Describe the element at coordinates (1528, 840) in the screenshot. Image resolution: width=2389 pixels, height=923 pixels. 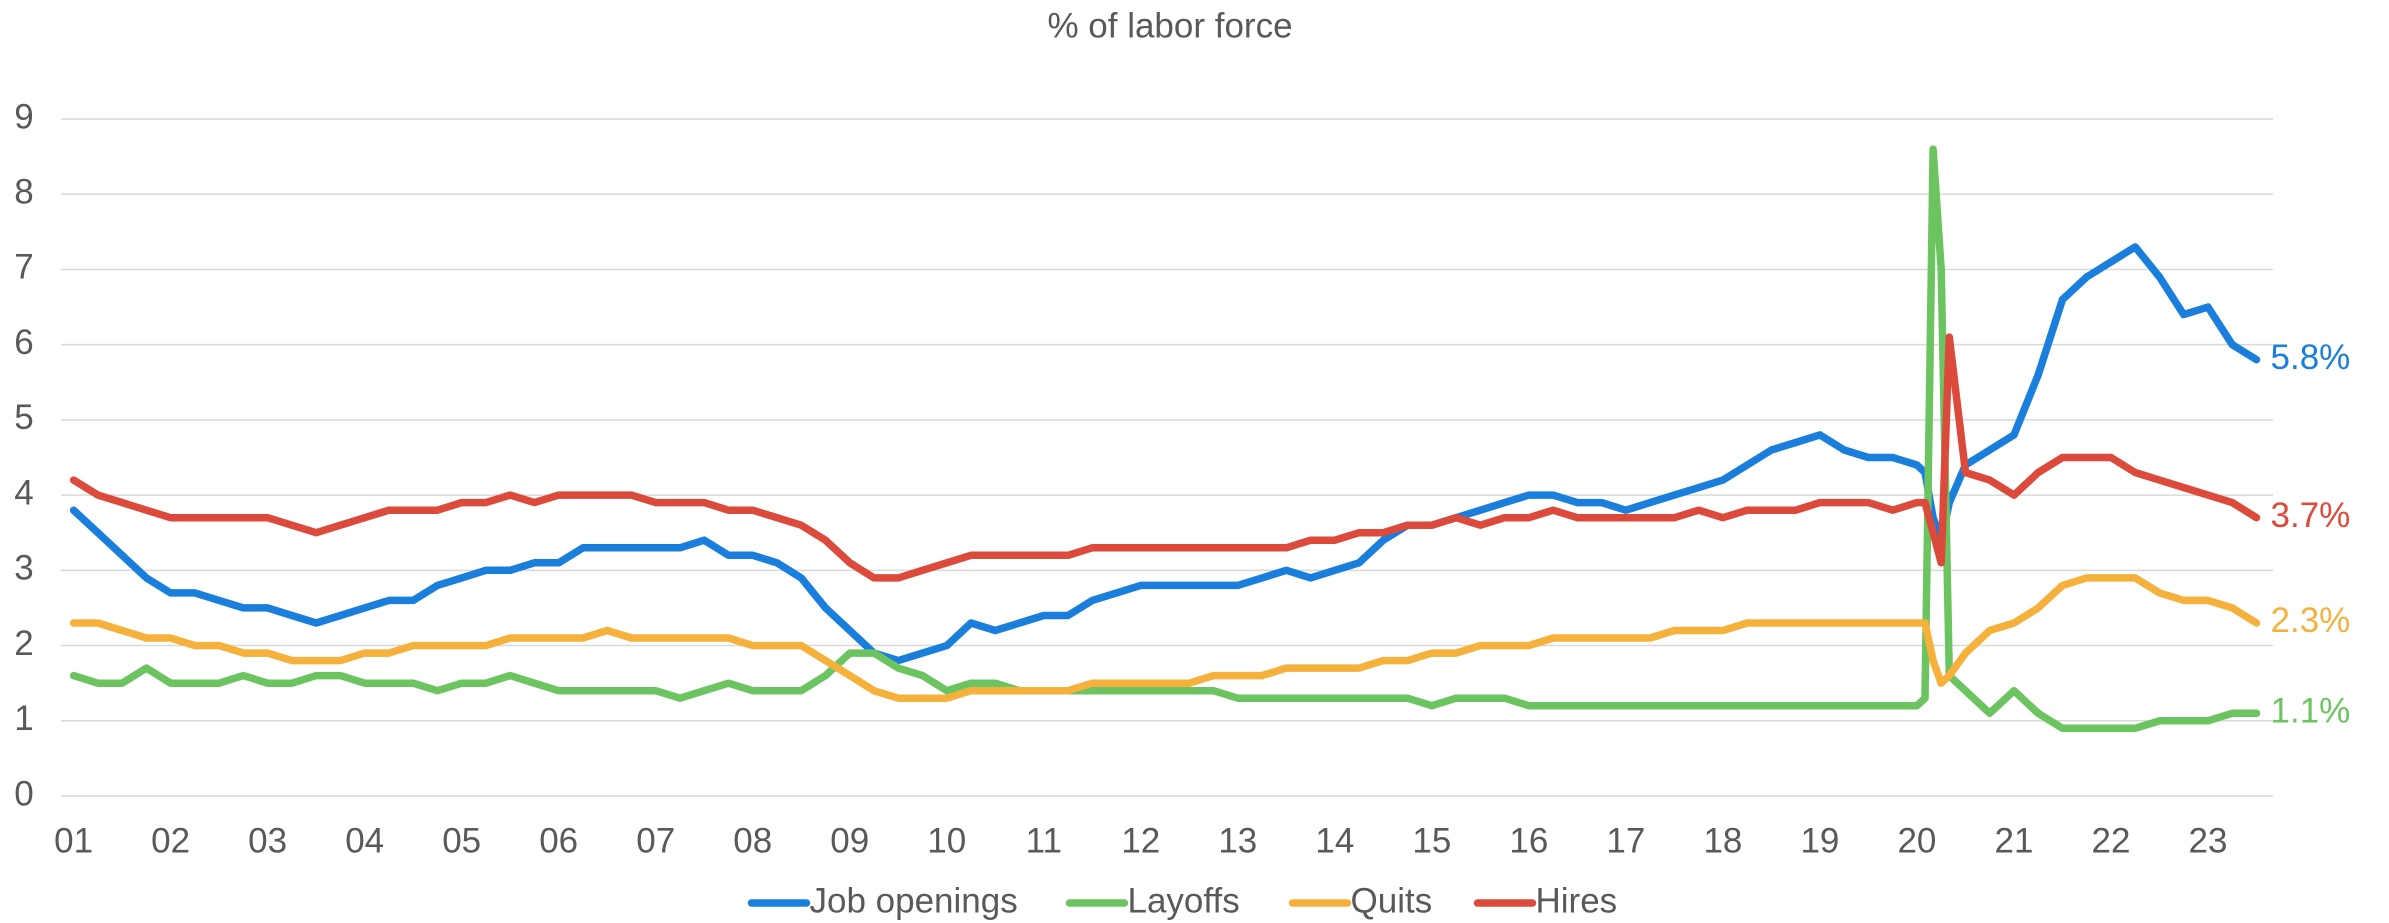
I see `x-tick-label: 16` at that location.